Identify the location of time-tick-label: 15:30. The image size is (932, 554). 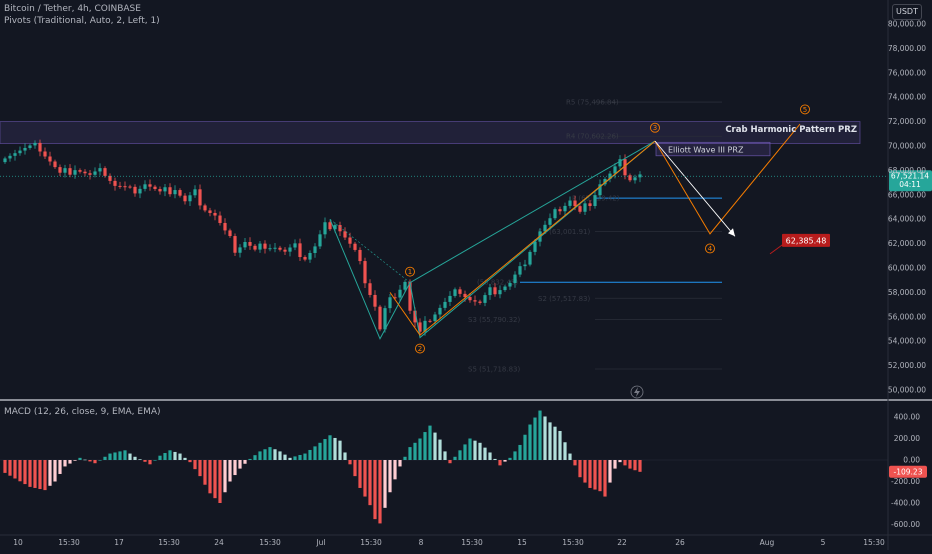
(169, 542).